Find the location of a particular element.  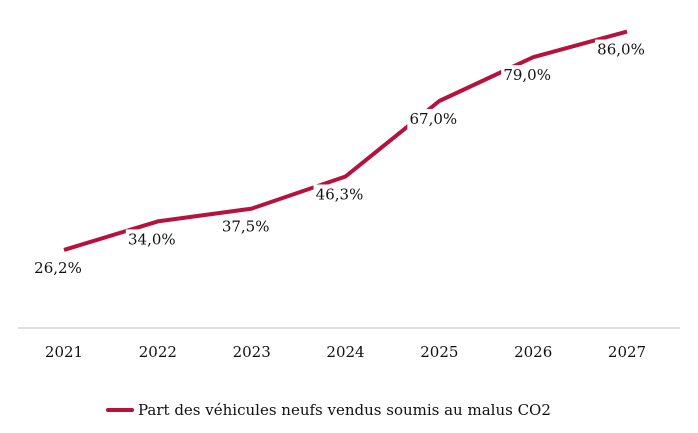

data-label-2026: 79,0% is located at coordinates (527, 75).